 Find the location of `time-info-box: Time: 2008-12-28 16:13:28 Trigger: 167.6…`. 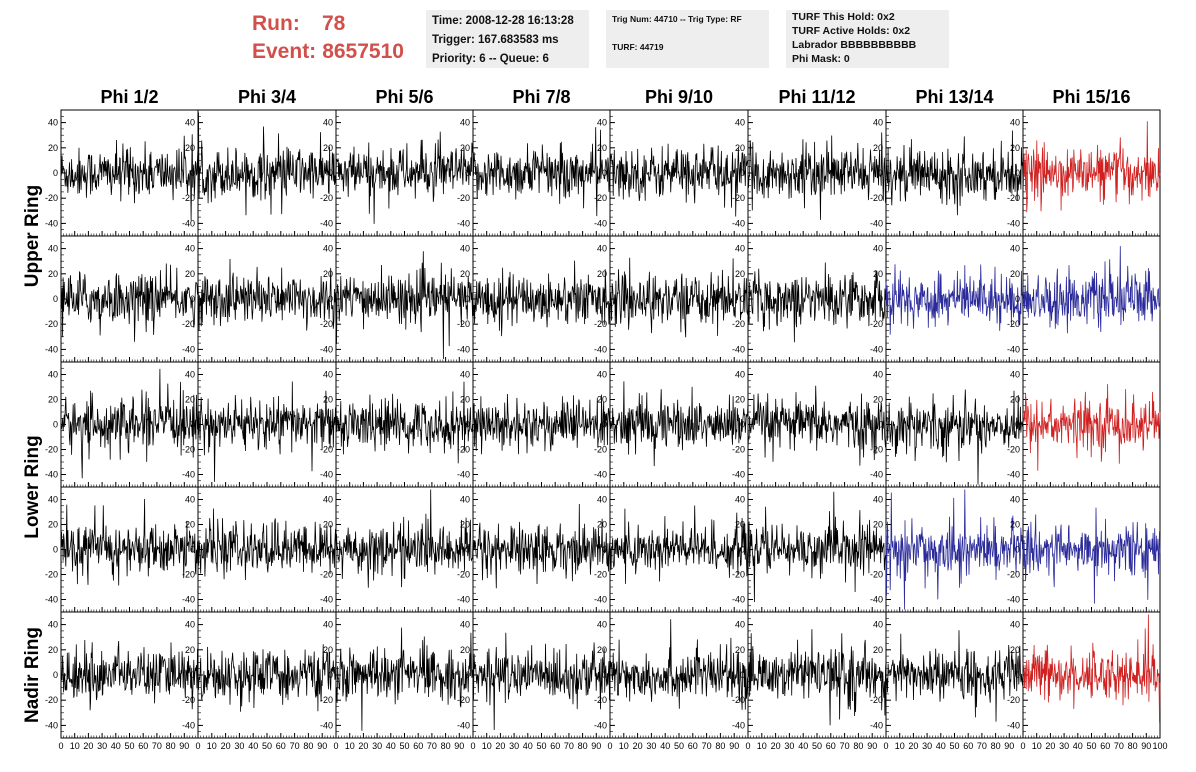

time-info-box: Time: 2008-12-28 16:13:28 Trigger: 167.6… is located at coordinates (507, 39).